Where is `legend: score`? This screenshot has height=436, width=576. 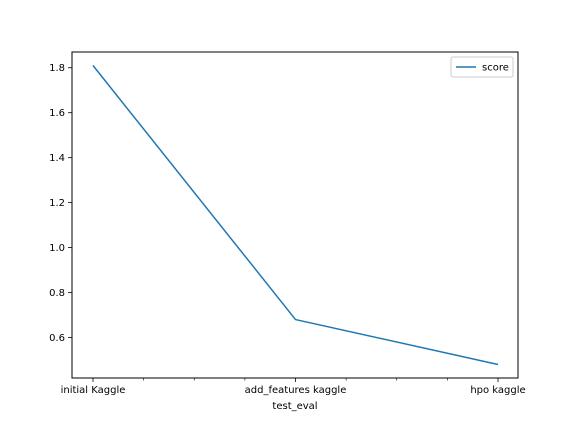
legend: score is located at coordinates (482, 67).